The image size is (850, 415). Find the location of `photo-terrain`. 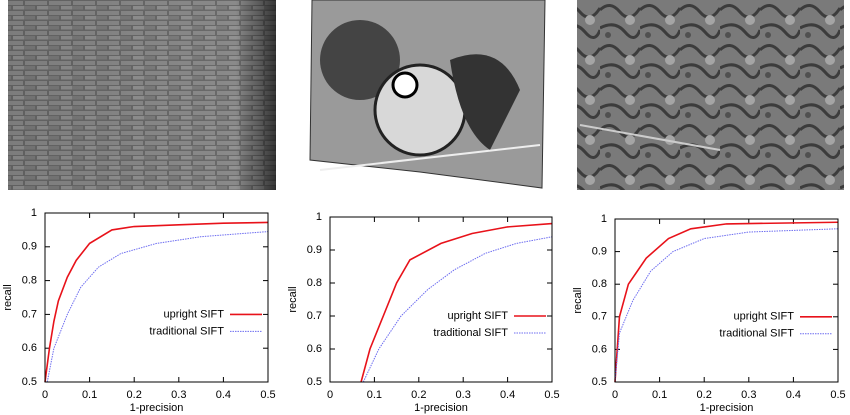

photo-terrain is located at coordinates (710, 95).